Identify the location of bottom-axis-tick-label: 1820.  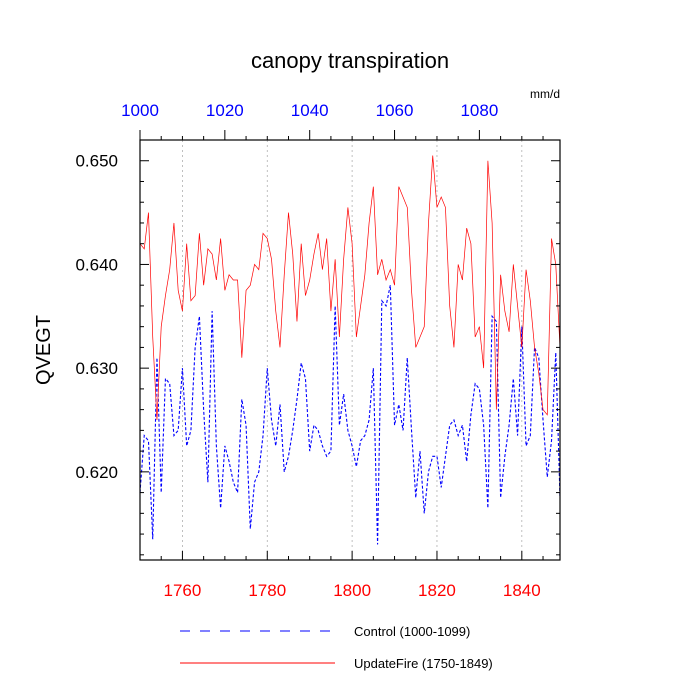
(437, 590).